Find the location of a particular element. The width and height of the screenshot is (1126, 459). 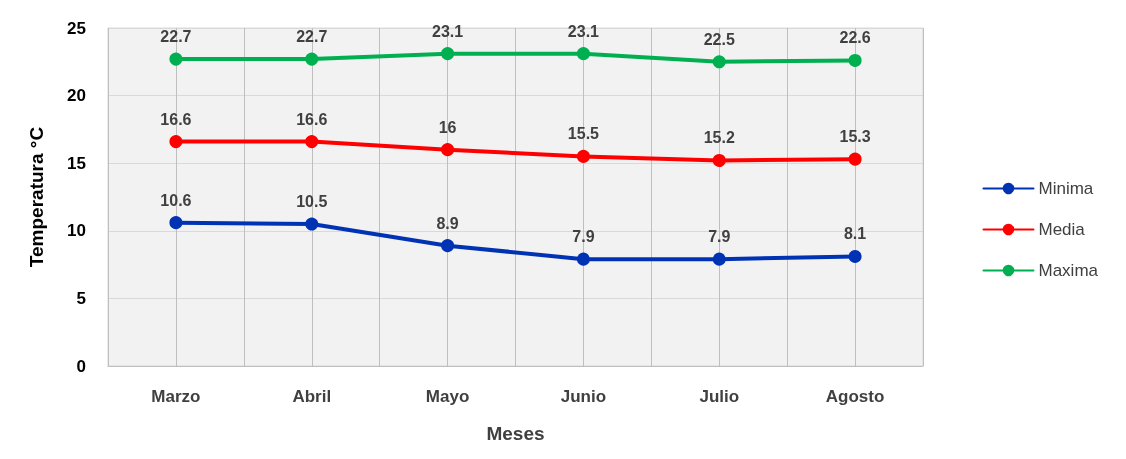

data-label: 8.9 is located at coordinates (447, 223).